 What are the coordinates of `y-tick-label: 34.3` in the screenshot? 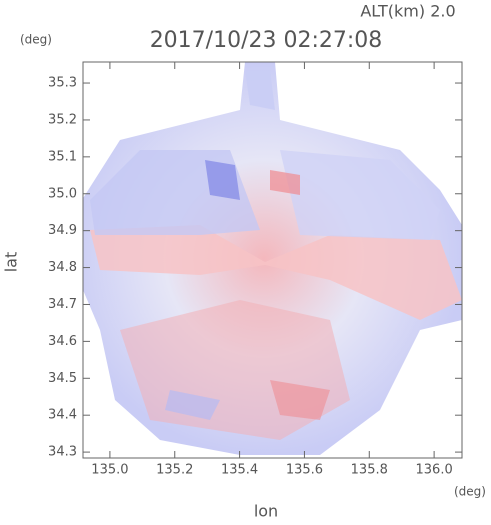 It's located at (62, 452).